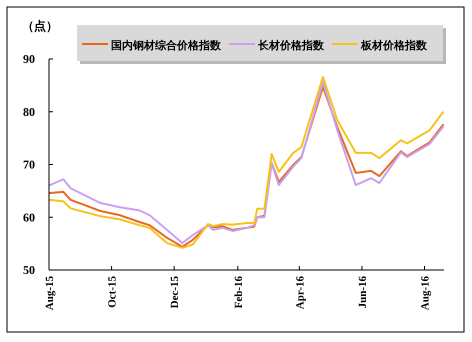 This screenshot has height=342, width=472. I want to click on y-tick-label: 80, so click(29, 111).